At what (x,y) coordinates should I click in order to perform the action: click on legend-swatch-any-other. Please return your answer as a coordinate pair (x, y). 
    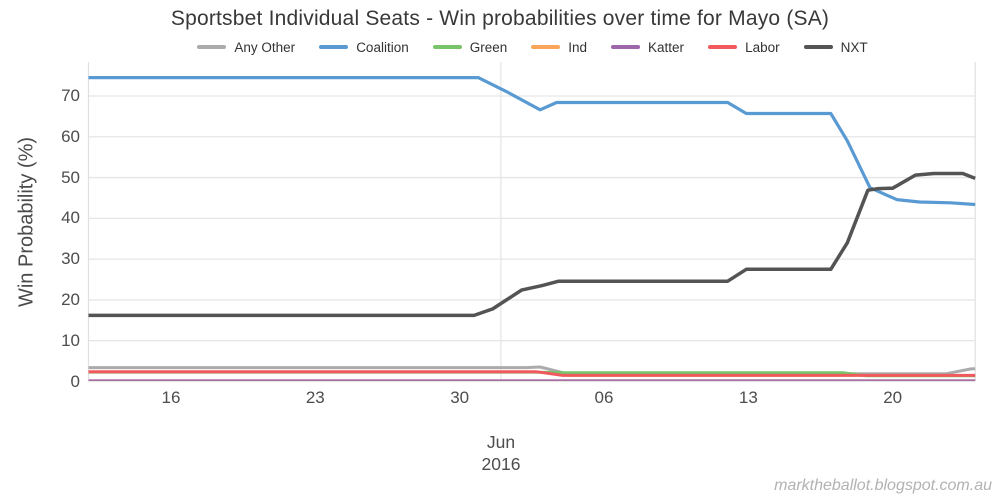
    Looking at the image, I should click on (212, 47).